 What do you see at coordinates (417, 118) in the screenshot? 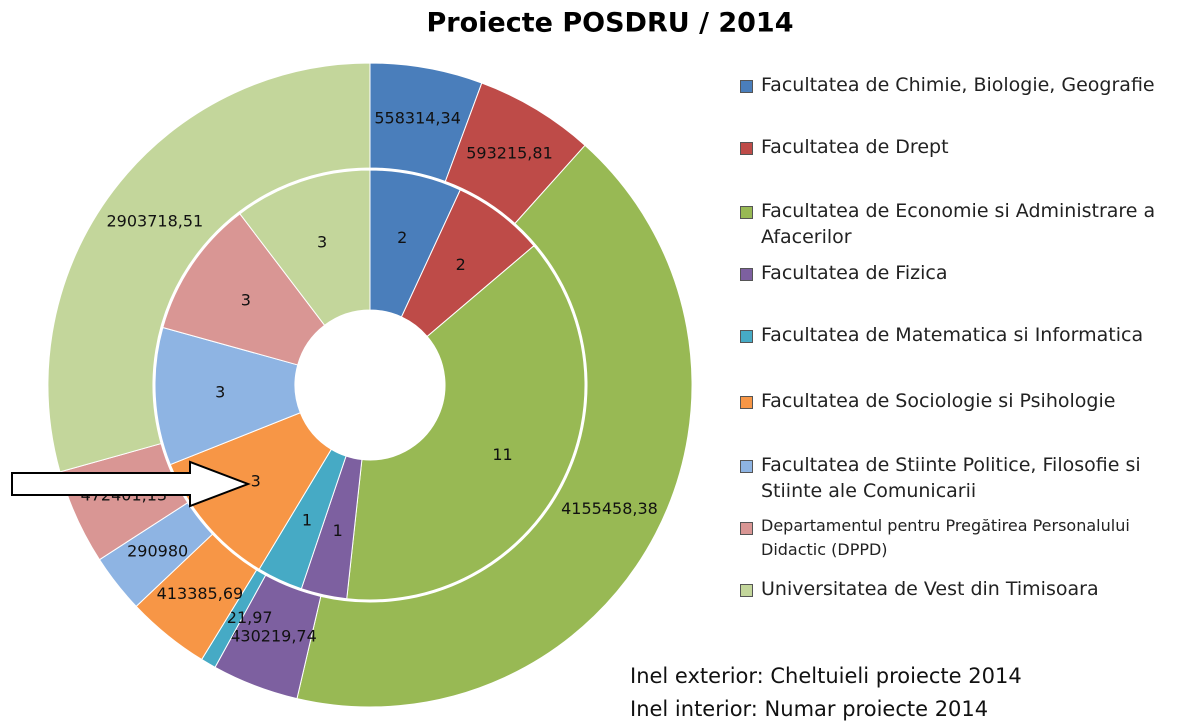
I see `data-label: 558314,34` at bounding box center [417, 118].